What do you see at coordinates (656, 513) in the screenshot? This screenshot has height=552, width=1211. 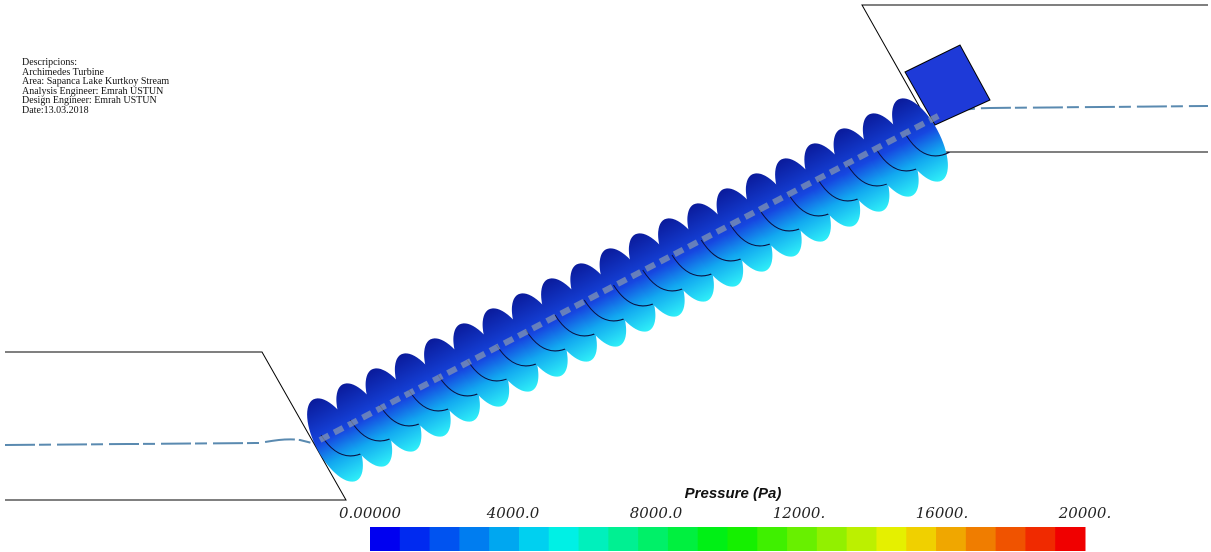 I see `colorbar-tick-label: 8000.0` at bounding box center [656, 513].